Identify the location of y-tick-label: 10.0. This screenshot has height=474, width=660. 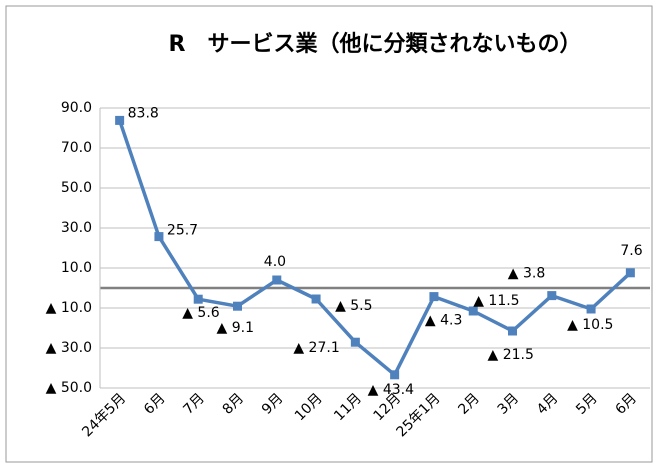
(76, 268).